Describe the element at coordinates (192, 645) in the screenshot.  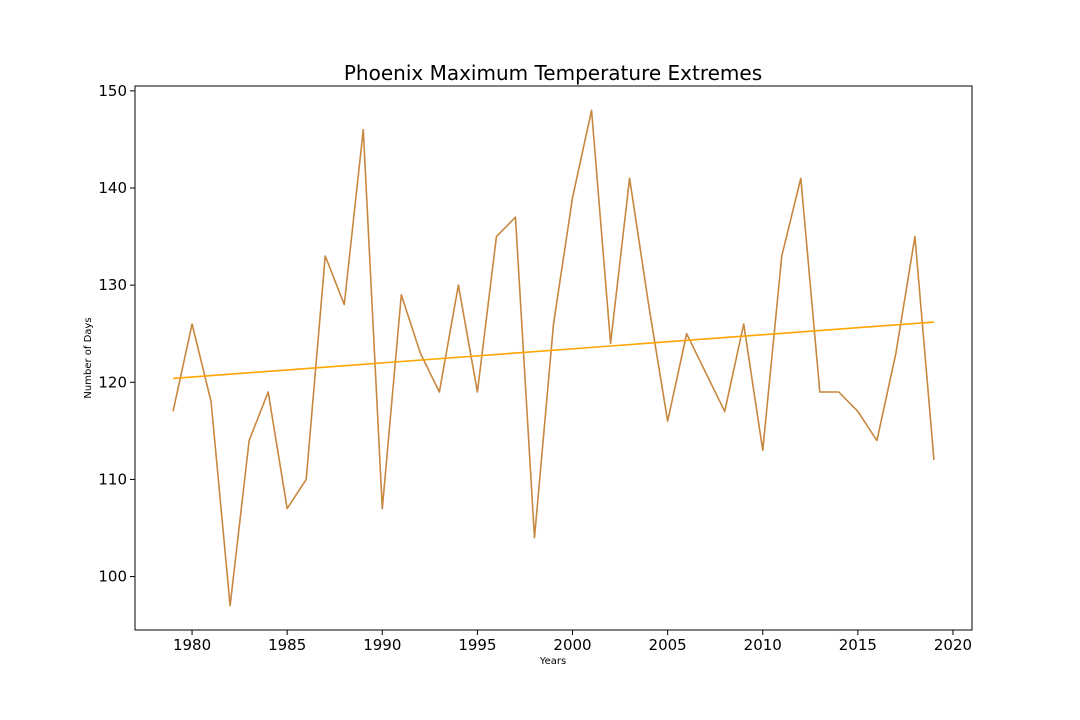
I see `x-tick-label: 1980` at that location.